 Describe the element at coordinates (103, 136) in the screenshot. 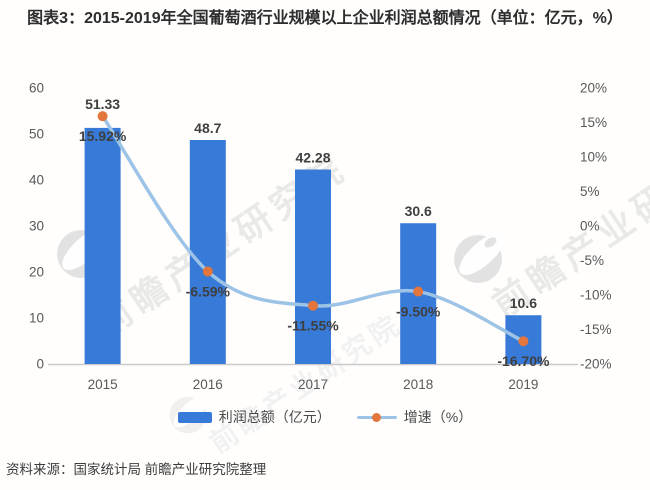

I see `svg-text: 15.92%` at that location.